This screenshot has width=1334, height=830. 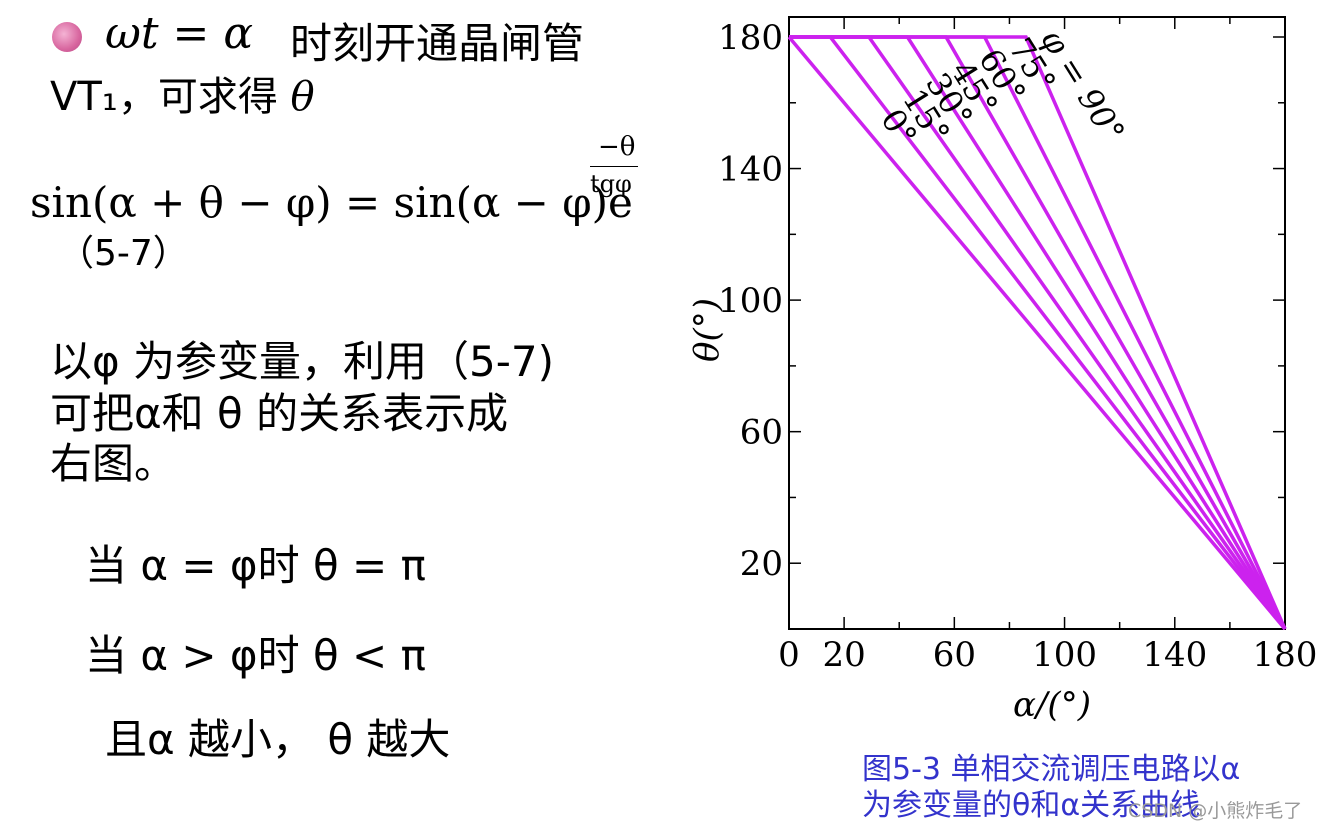 What do you see at coordinates (1215, 811) in the screenshot?
I see `watermark: CSDN @小熊炸毛了` at bounding box center [1215, 811].